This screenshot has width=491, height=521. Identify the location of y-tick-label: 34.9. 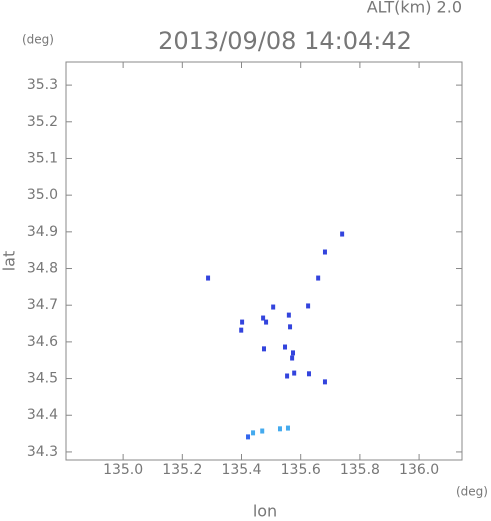
(42, 232).